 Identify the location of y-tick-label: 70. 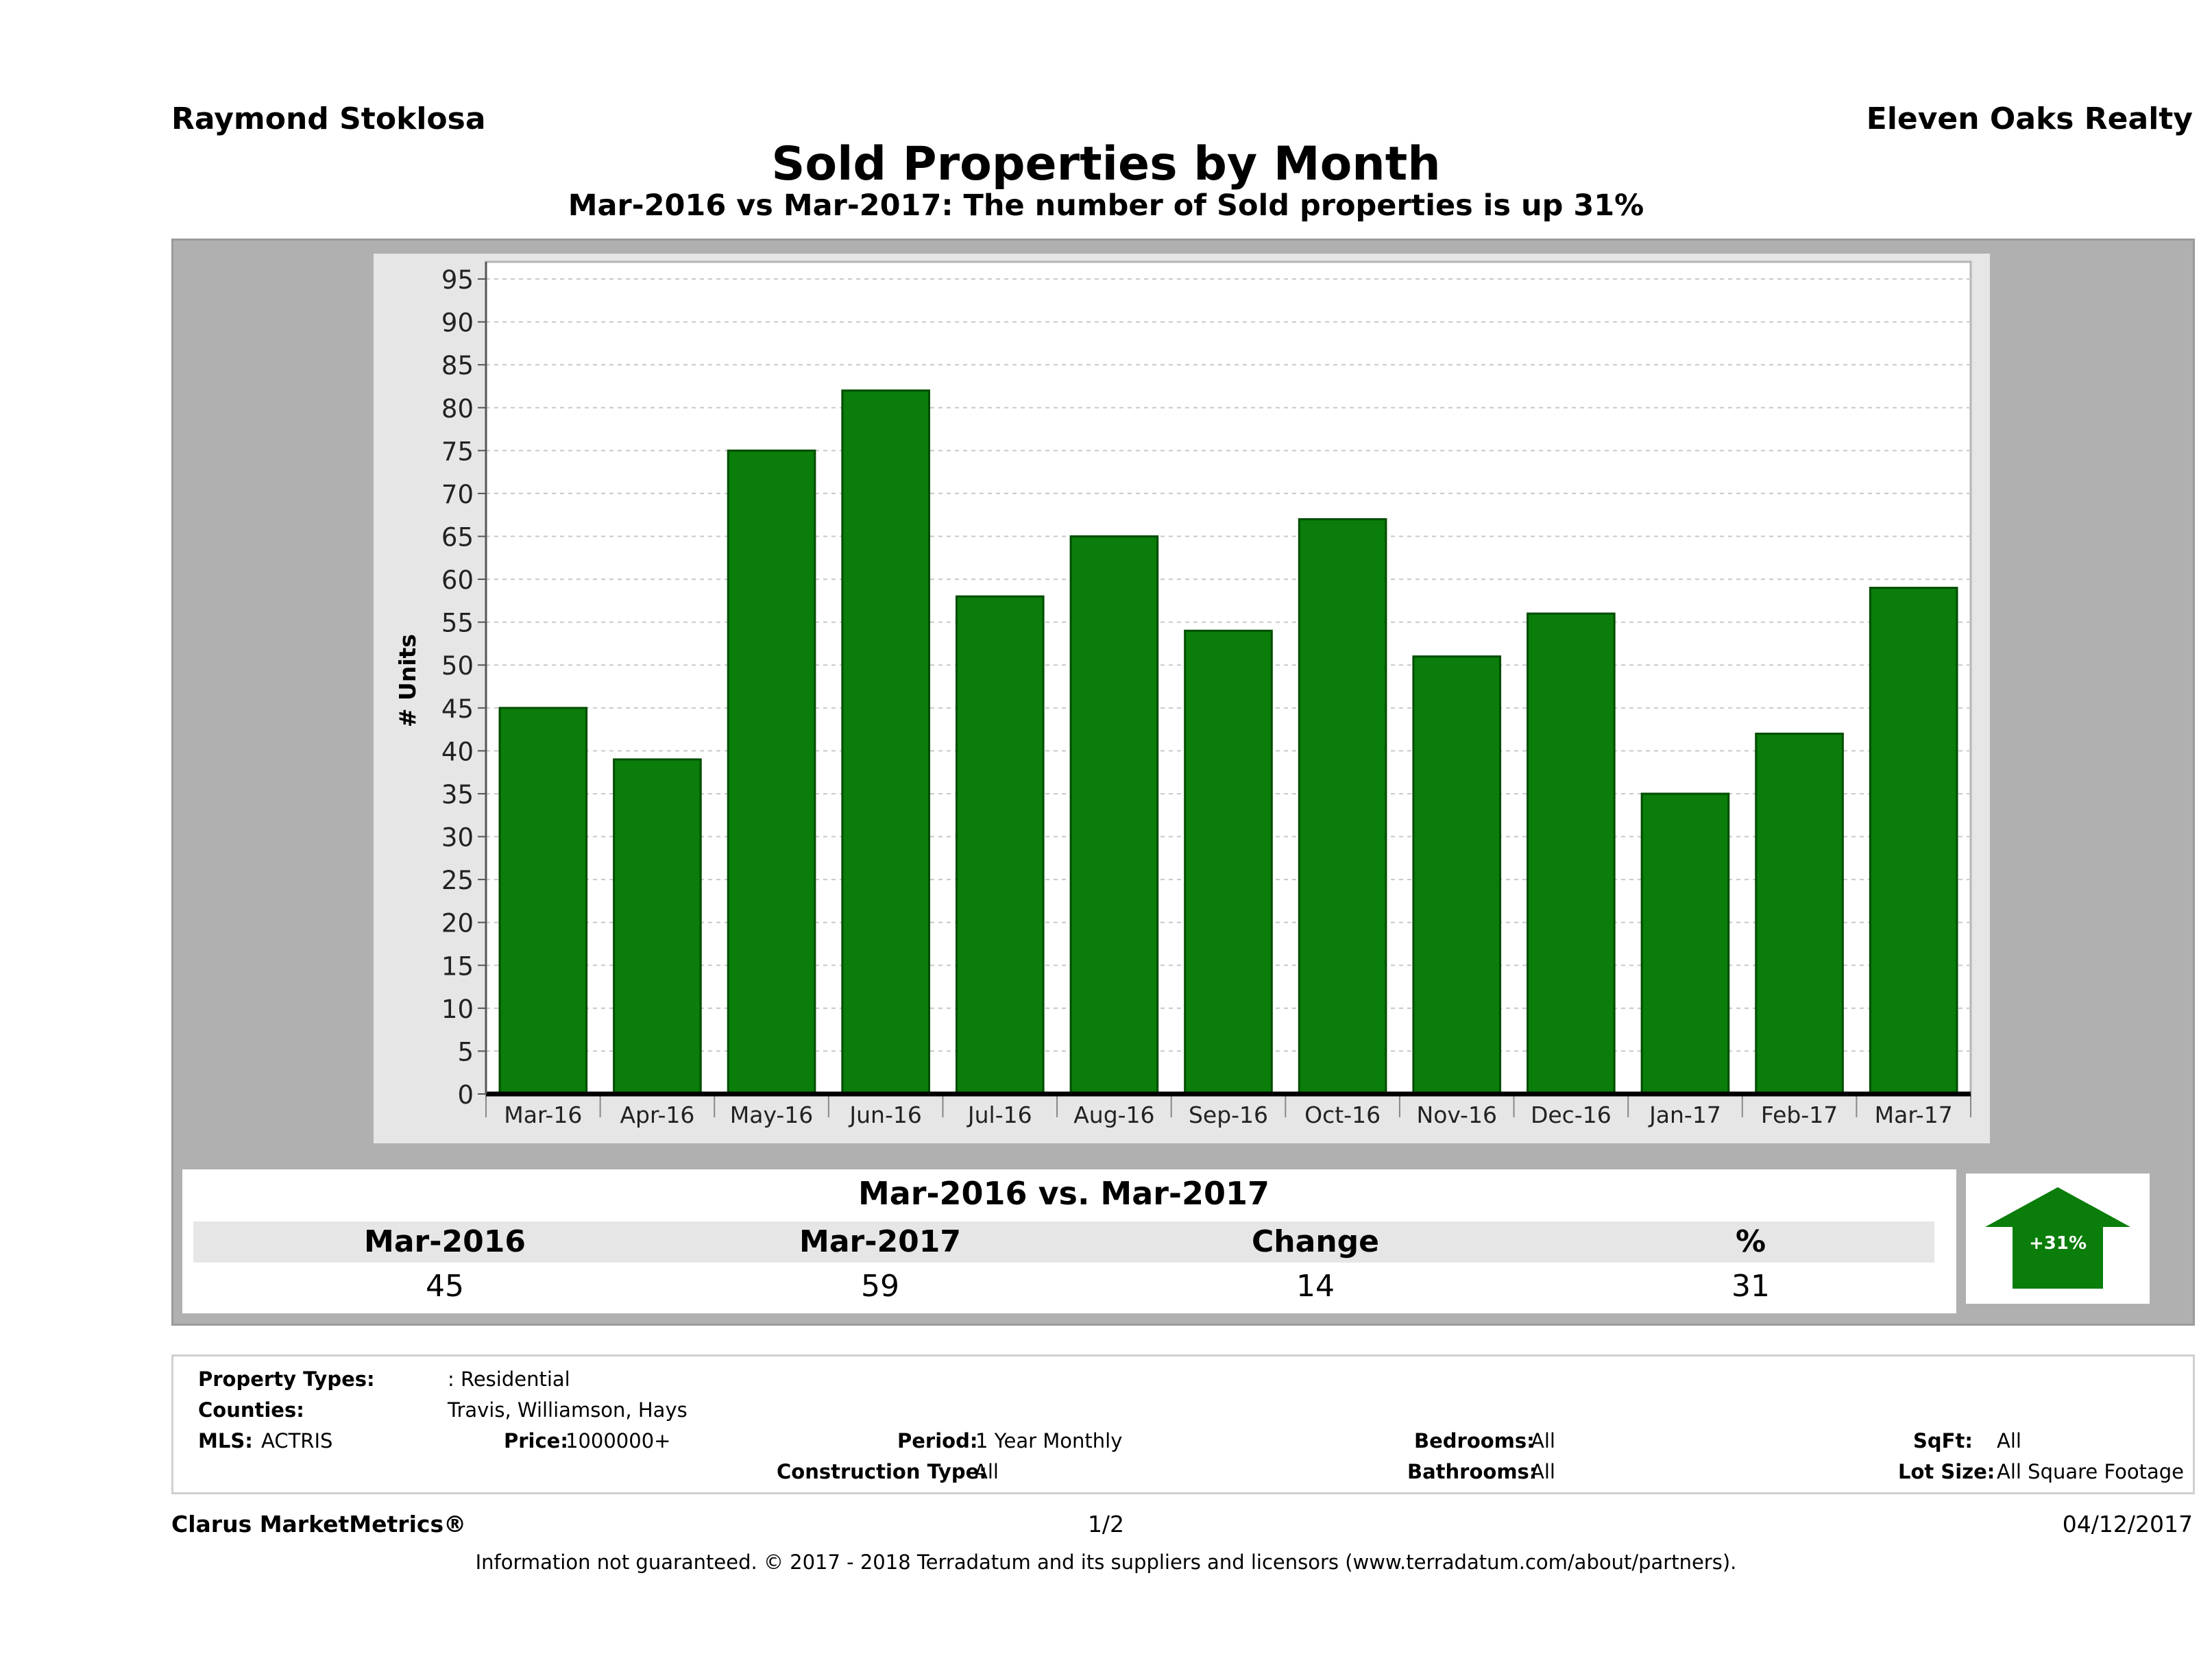
(458, 494).